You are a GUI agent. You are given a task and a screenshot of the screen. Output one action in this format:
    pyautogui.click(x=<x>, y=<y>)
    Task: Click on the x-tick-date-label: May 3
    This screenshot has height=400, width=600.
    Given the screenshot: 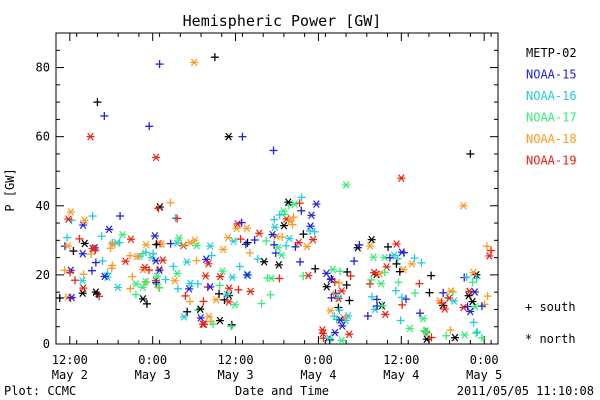 What is the action you would take?
    pyautogui.click(x=153, y=375)
    